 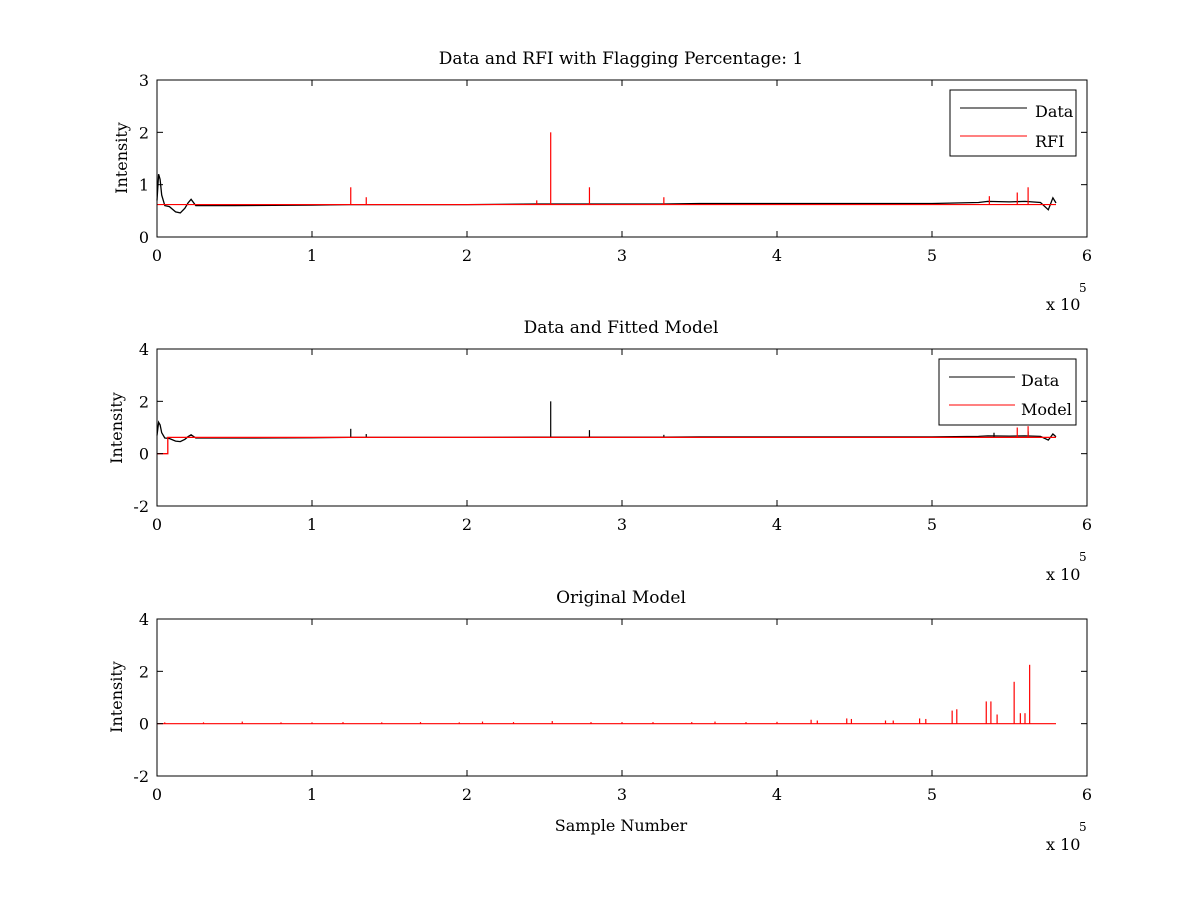 What do you see at coordinates (606, 445) in the screenshot?
I see `series-line-model` at bounding box center [606, 445].